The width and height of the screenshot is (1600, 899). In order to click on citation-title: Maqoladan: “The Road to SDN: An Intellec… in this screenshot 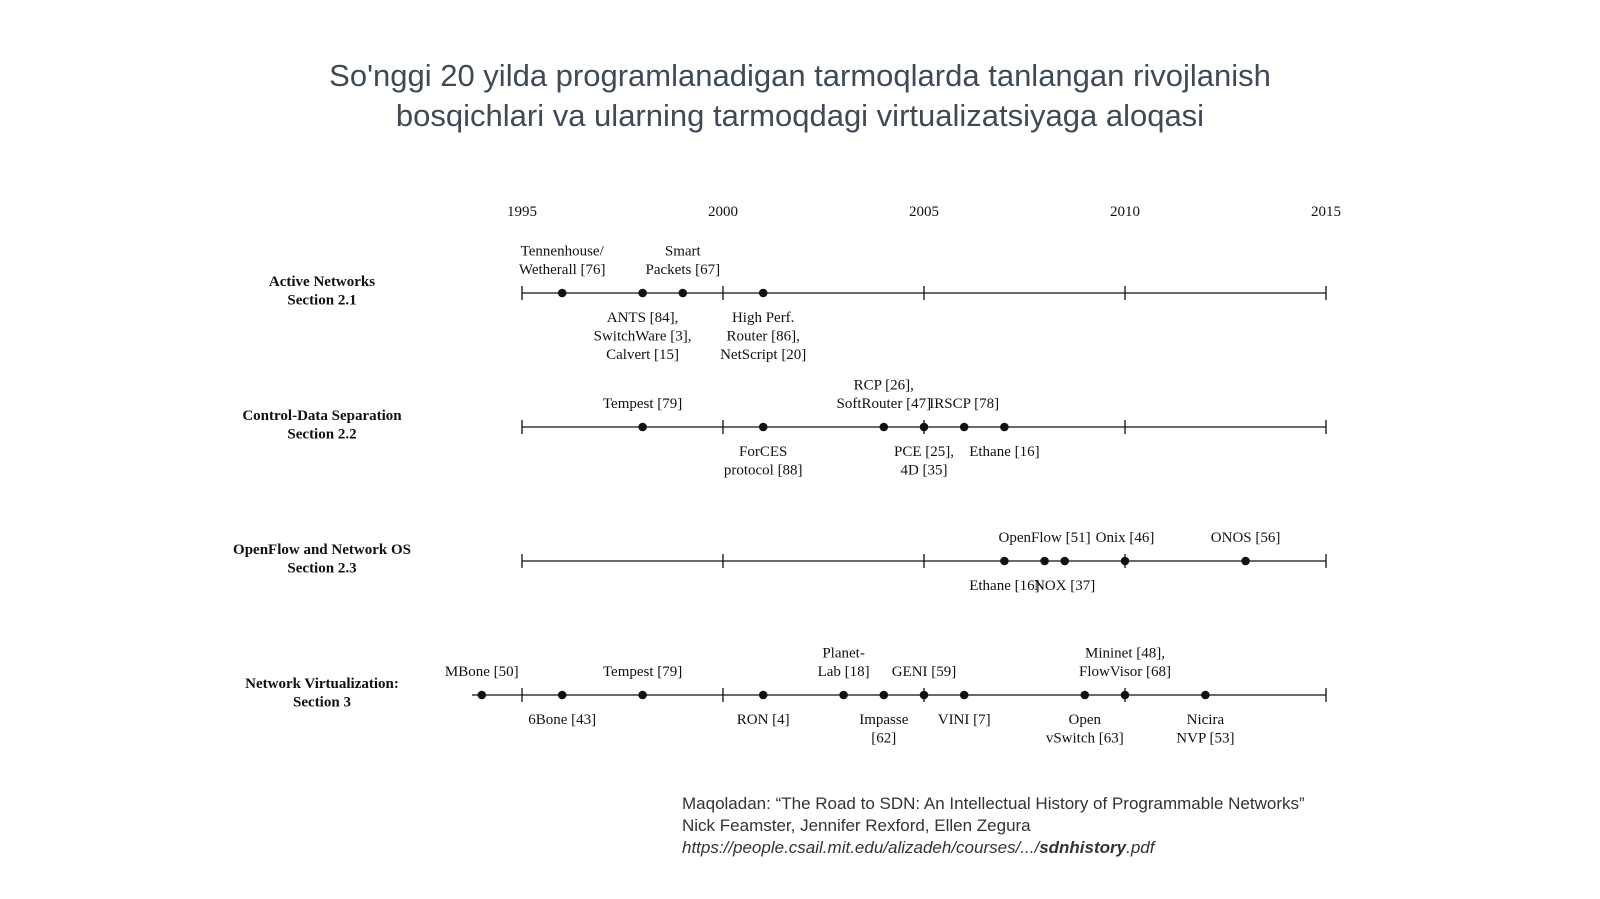, I will do `click(993, 803)`.